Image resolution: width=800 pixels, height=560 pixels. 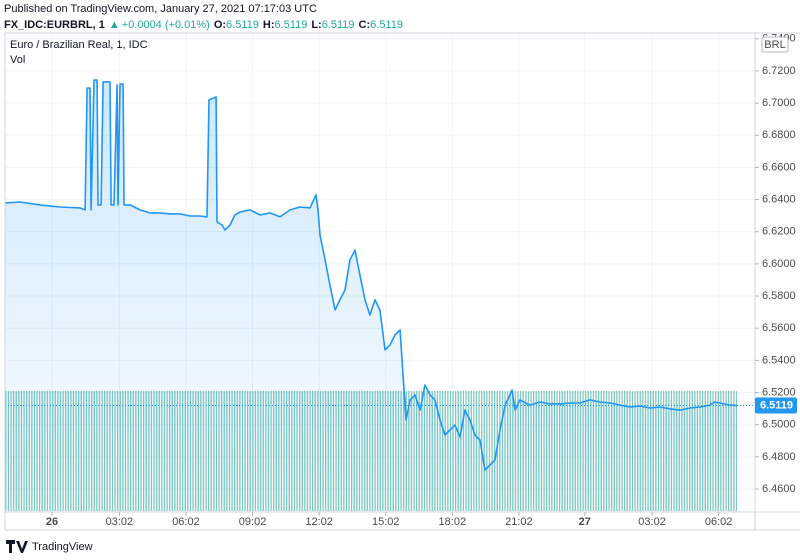 What do you see at coordinates (779, 135) in the screenshot?
I see `y-tick-label: 6.6800` at bounding box center [779, 135].